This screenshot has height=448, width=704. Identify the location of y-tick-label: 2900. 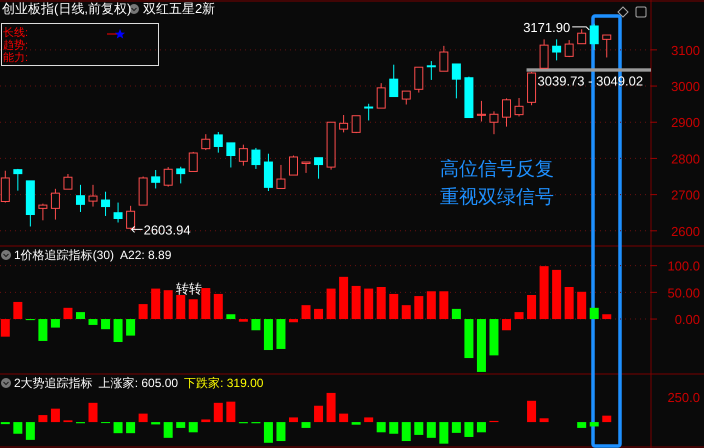
(685, 122).